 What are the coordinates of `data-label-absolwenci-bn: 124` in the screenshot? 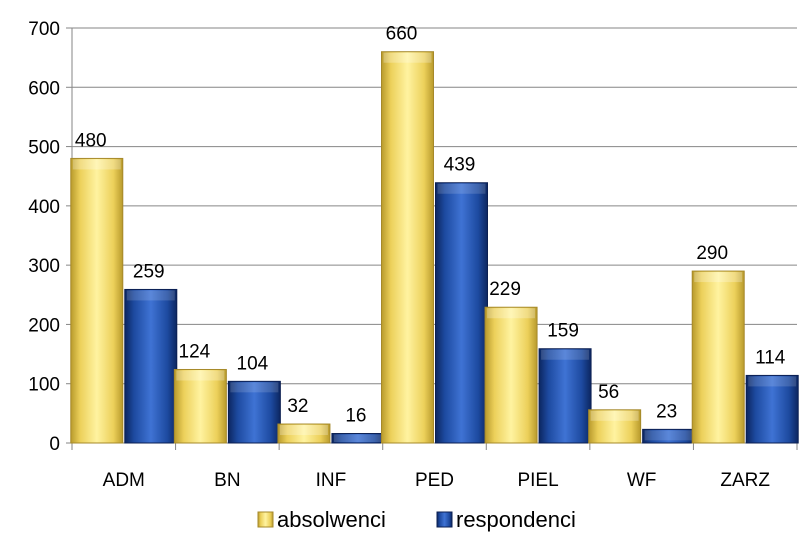 It's located at (195, 351).